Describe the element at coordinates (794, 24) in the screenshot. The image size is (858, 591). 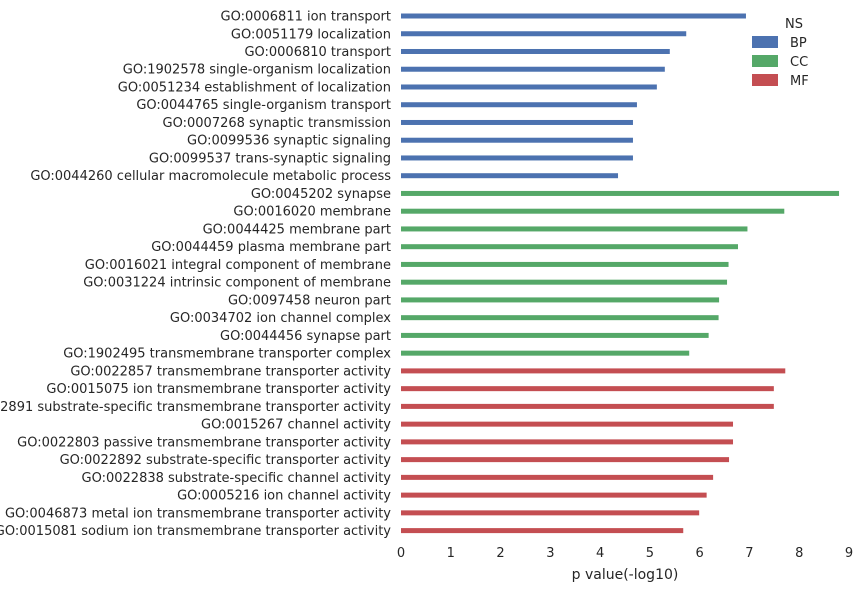
I see `legend-title: NS` at that location.